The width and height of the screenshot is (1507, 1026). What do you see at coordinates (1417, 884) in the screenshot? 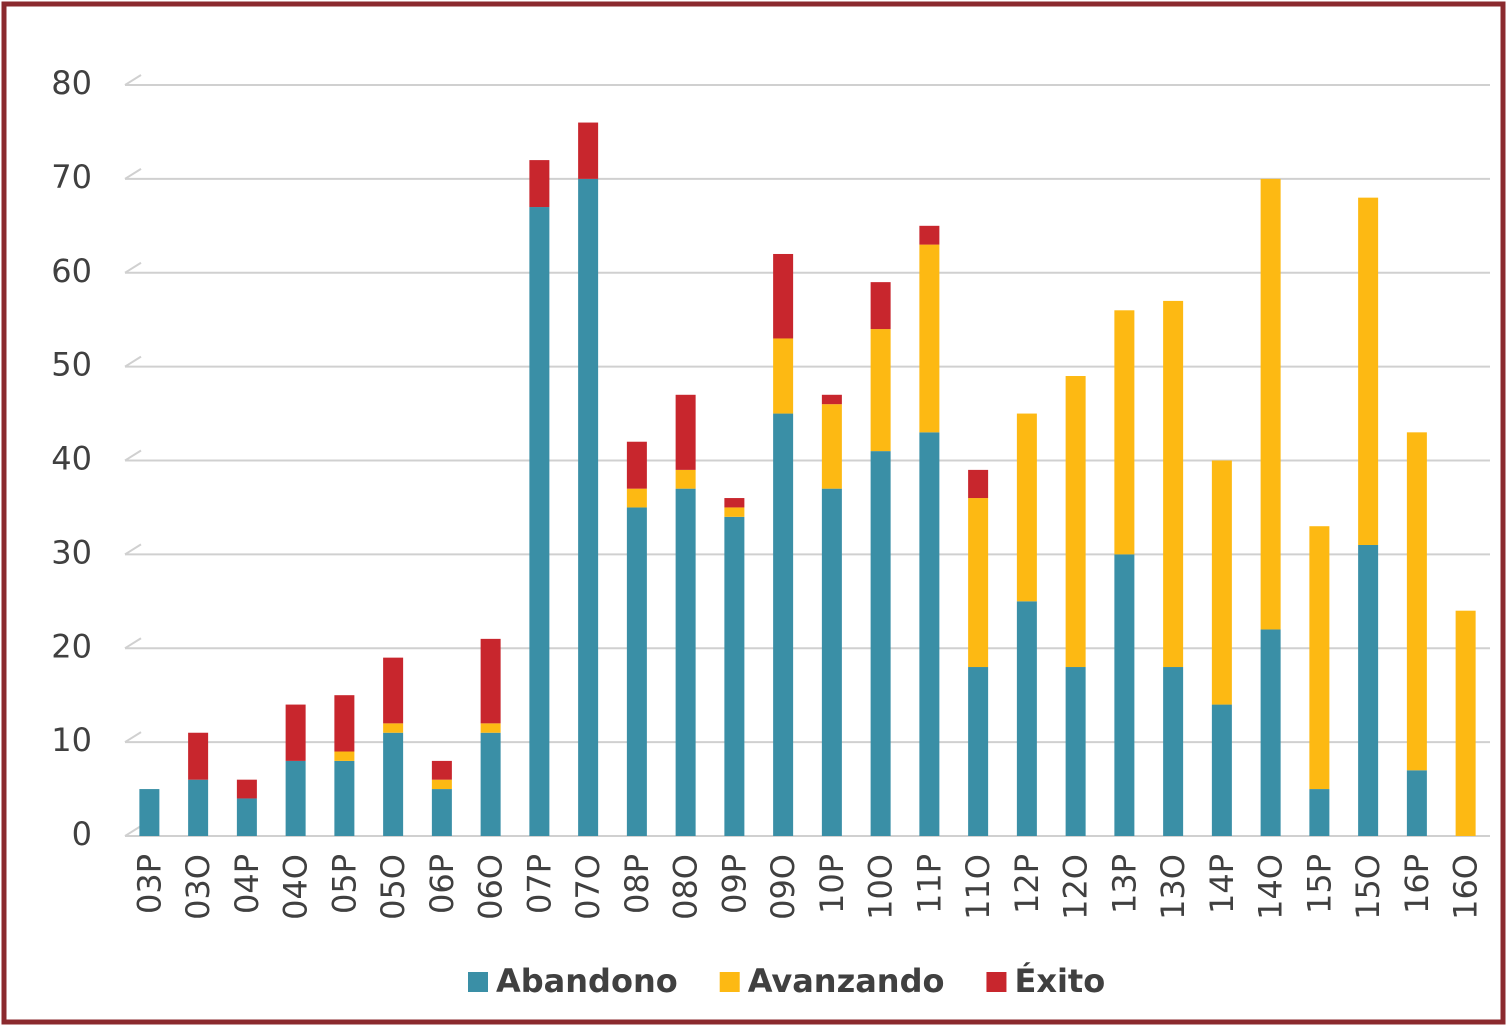
I see `x-tick-label: 16P` at bounding box center [1417, 884].